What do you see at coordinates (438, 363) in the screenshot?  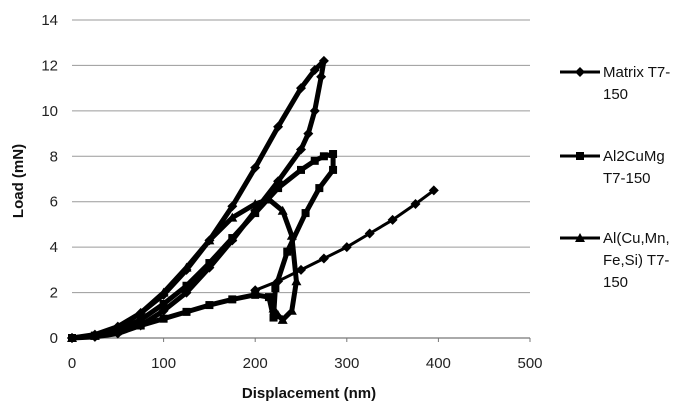 I see `x-tick-label: 400` at bounding box center [438, 363].